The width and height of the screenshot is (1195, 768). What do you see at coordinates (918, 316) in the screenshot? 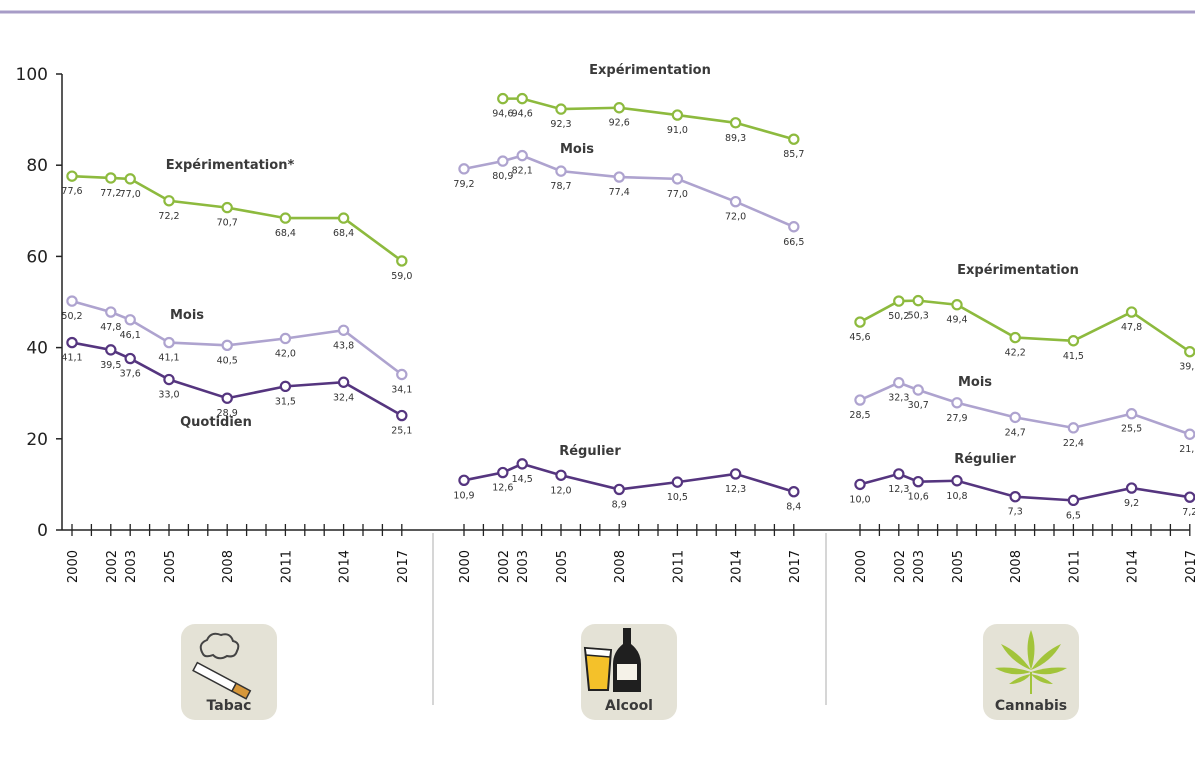
I see `cannabis-experimentation-value-label: 50,3` at bounding box center [918, 316].